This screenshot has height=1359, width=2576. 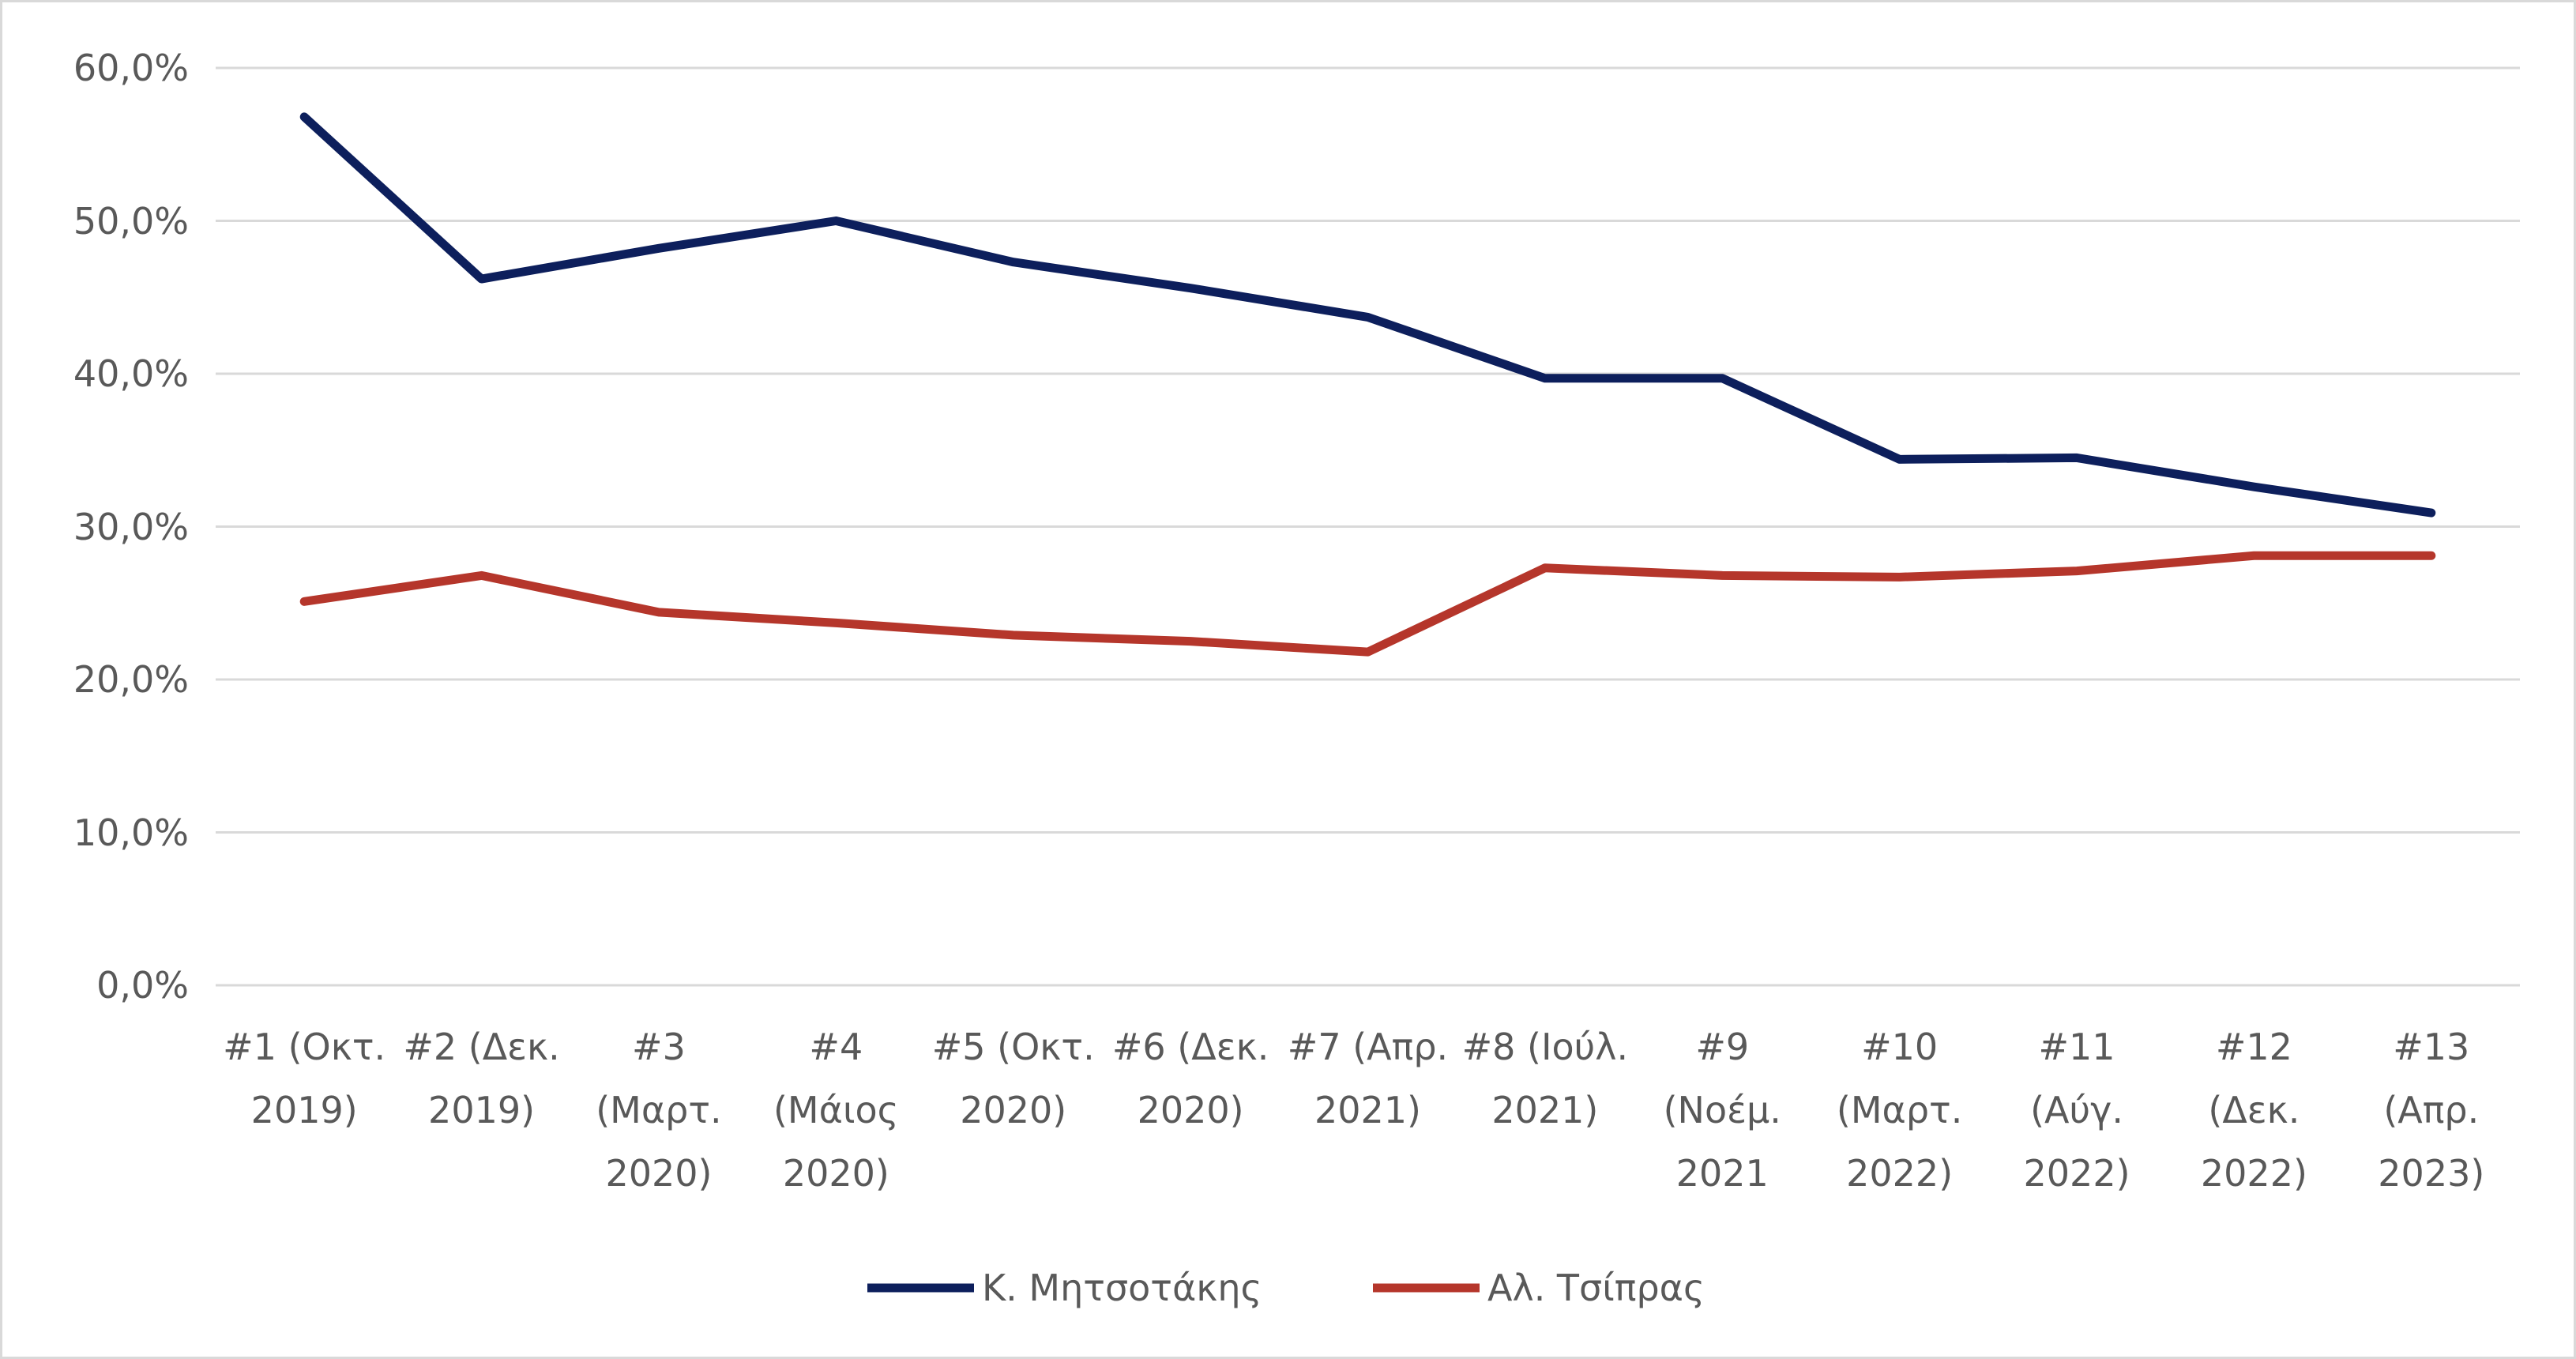 I want to click on y-tick-label: 20,0%, so click(x=131, y=679).